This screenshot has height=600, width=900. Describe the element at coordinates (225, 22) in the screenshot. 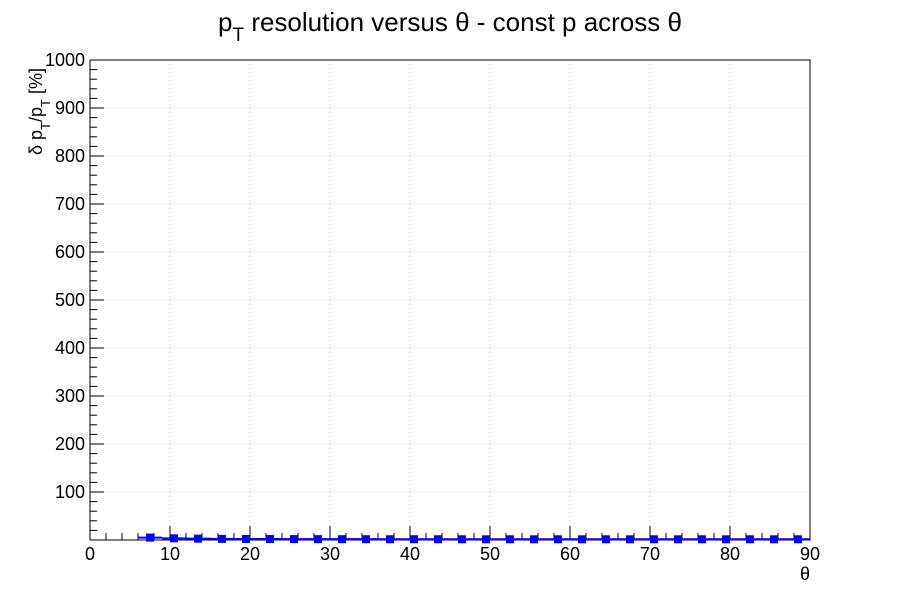

I see `title-base: p` at that location.